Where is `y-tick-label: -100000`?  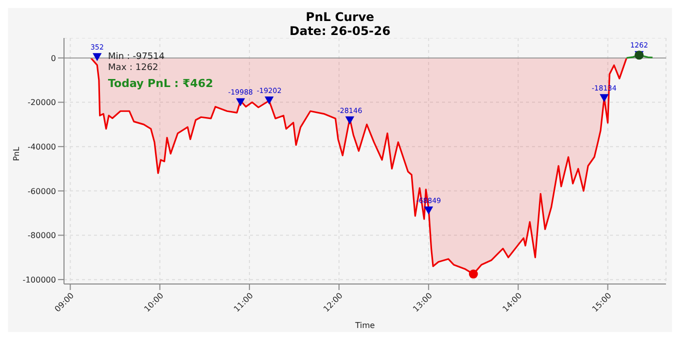
y-tick-label: -100000 is located at coordinates (39, 279).